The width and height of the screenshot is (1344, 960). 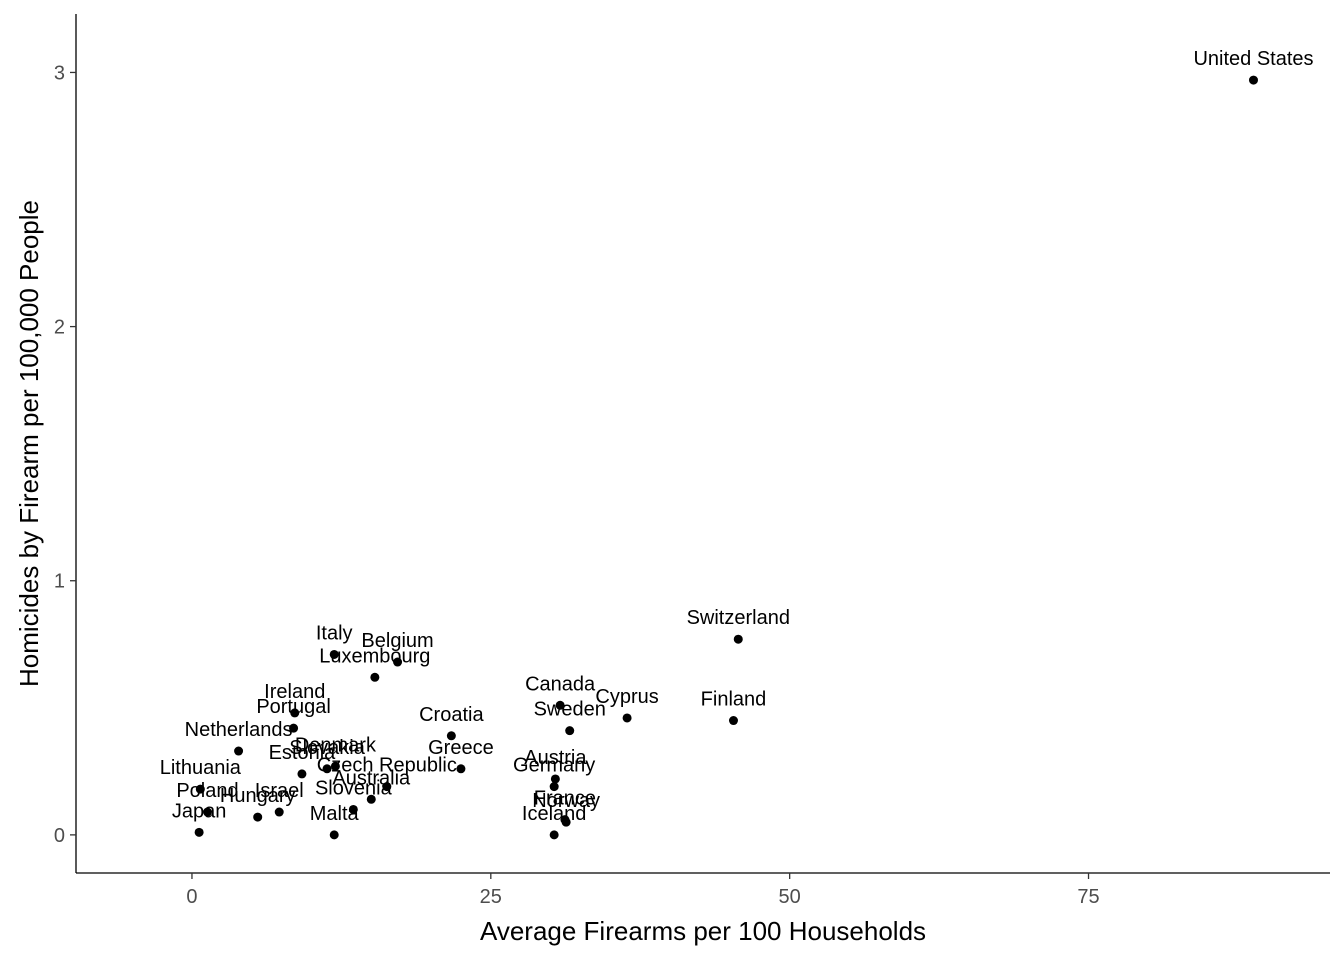 I want to click on point-label: Hungary, so click(x=258, y=796).